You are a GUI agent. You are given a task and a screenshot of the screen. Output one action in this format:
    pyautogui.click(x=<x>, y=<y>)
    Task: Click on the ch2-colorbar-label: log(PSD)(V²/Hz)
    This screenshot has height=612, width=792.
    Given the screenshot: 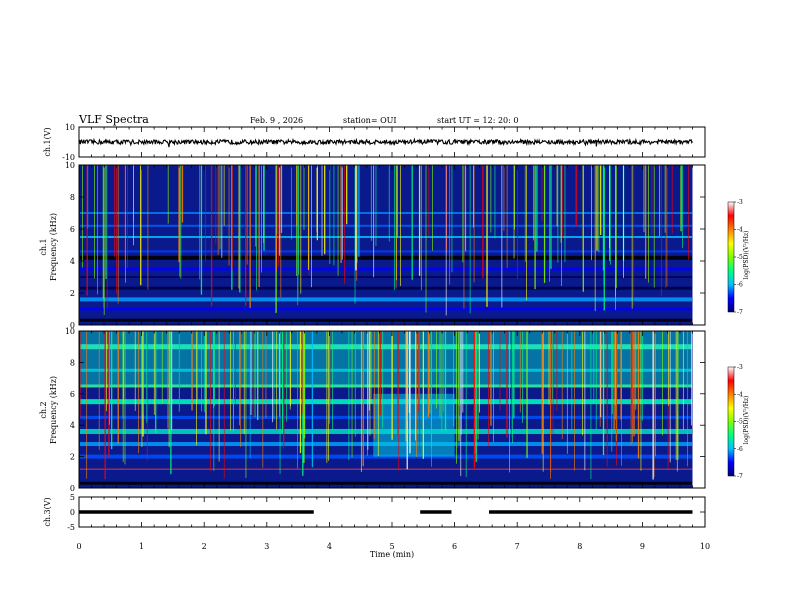 What is the action you would take?
    pyautogui.click(x=746, y=420)
    